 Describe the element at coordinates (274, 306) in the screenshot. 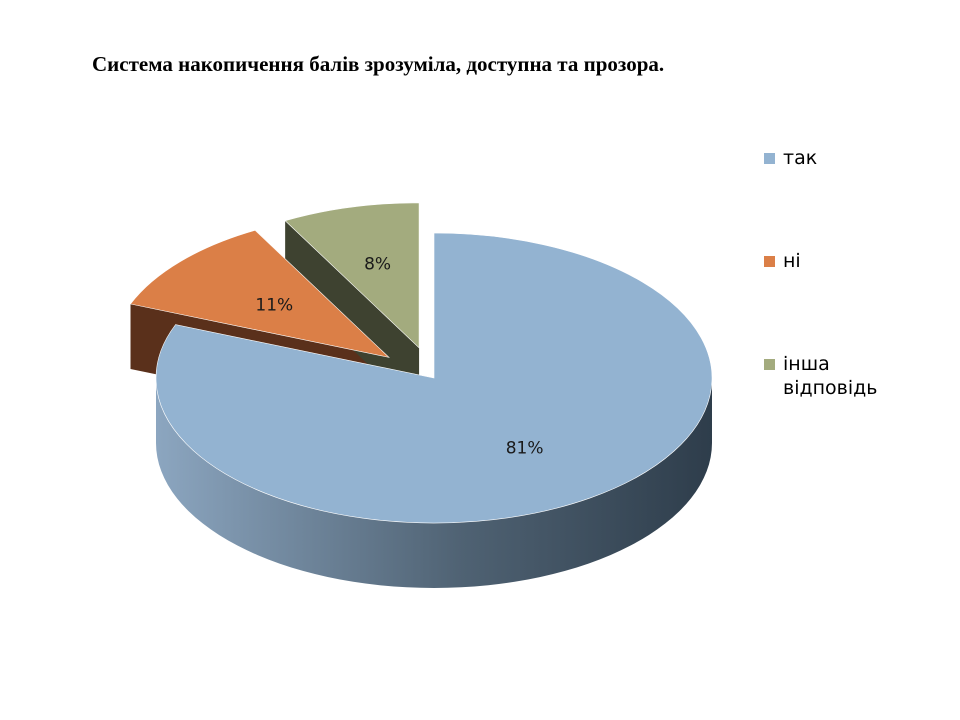

I see `data-label-ni: 11%` at that location.